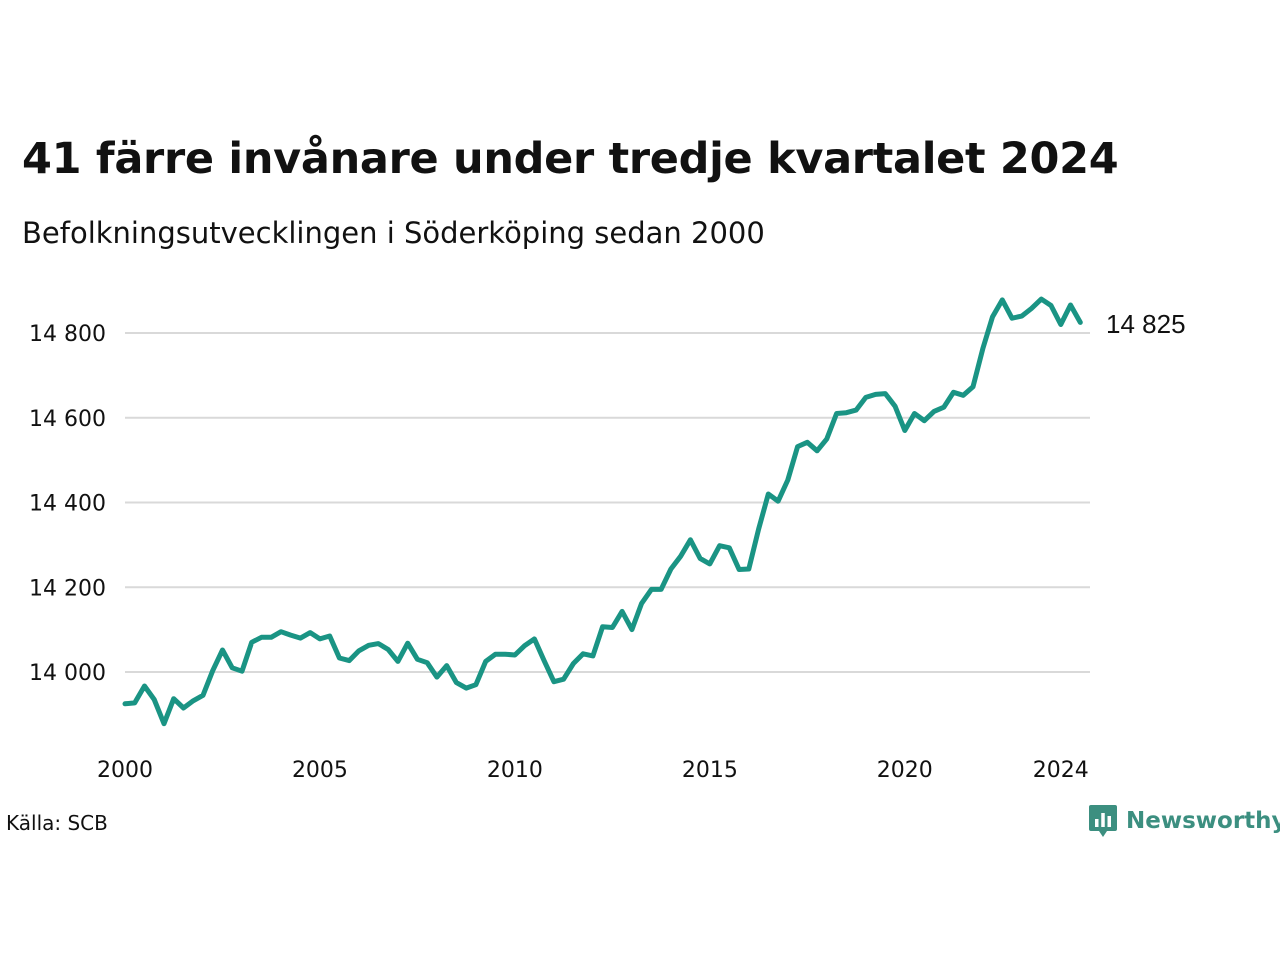 The width and height of the screenshot is (1280, 960). What do you see at coordinates (1103, 821) in the screenshot?
I see `bar-chart-badge-icon` at bounding box center [1103, 821].